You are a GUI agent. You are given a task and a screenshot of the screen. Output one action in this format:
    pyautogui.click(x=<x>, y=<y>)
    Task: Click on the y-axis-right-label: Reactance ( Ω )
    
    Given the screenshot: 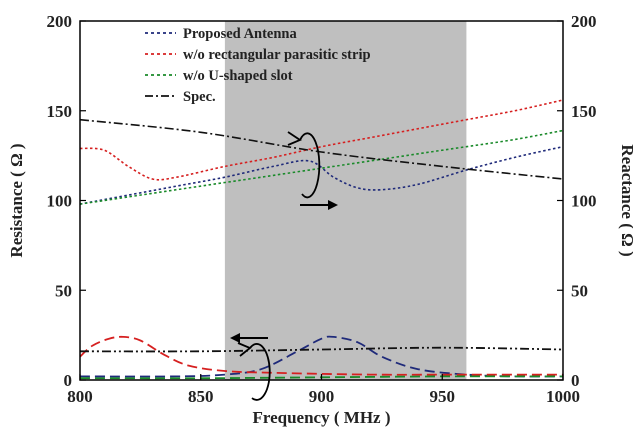 What is the action you would take?
    pyautogui.click(x=625, y=200)
    